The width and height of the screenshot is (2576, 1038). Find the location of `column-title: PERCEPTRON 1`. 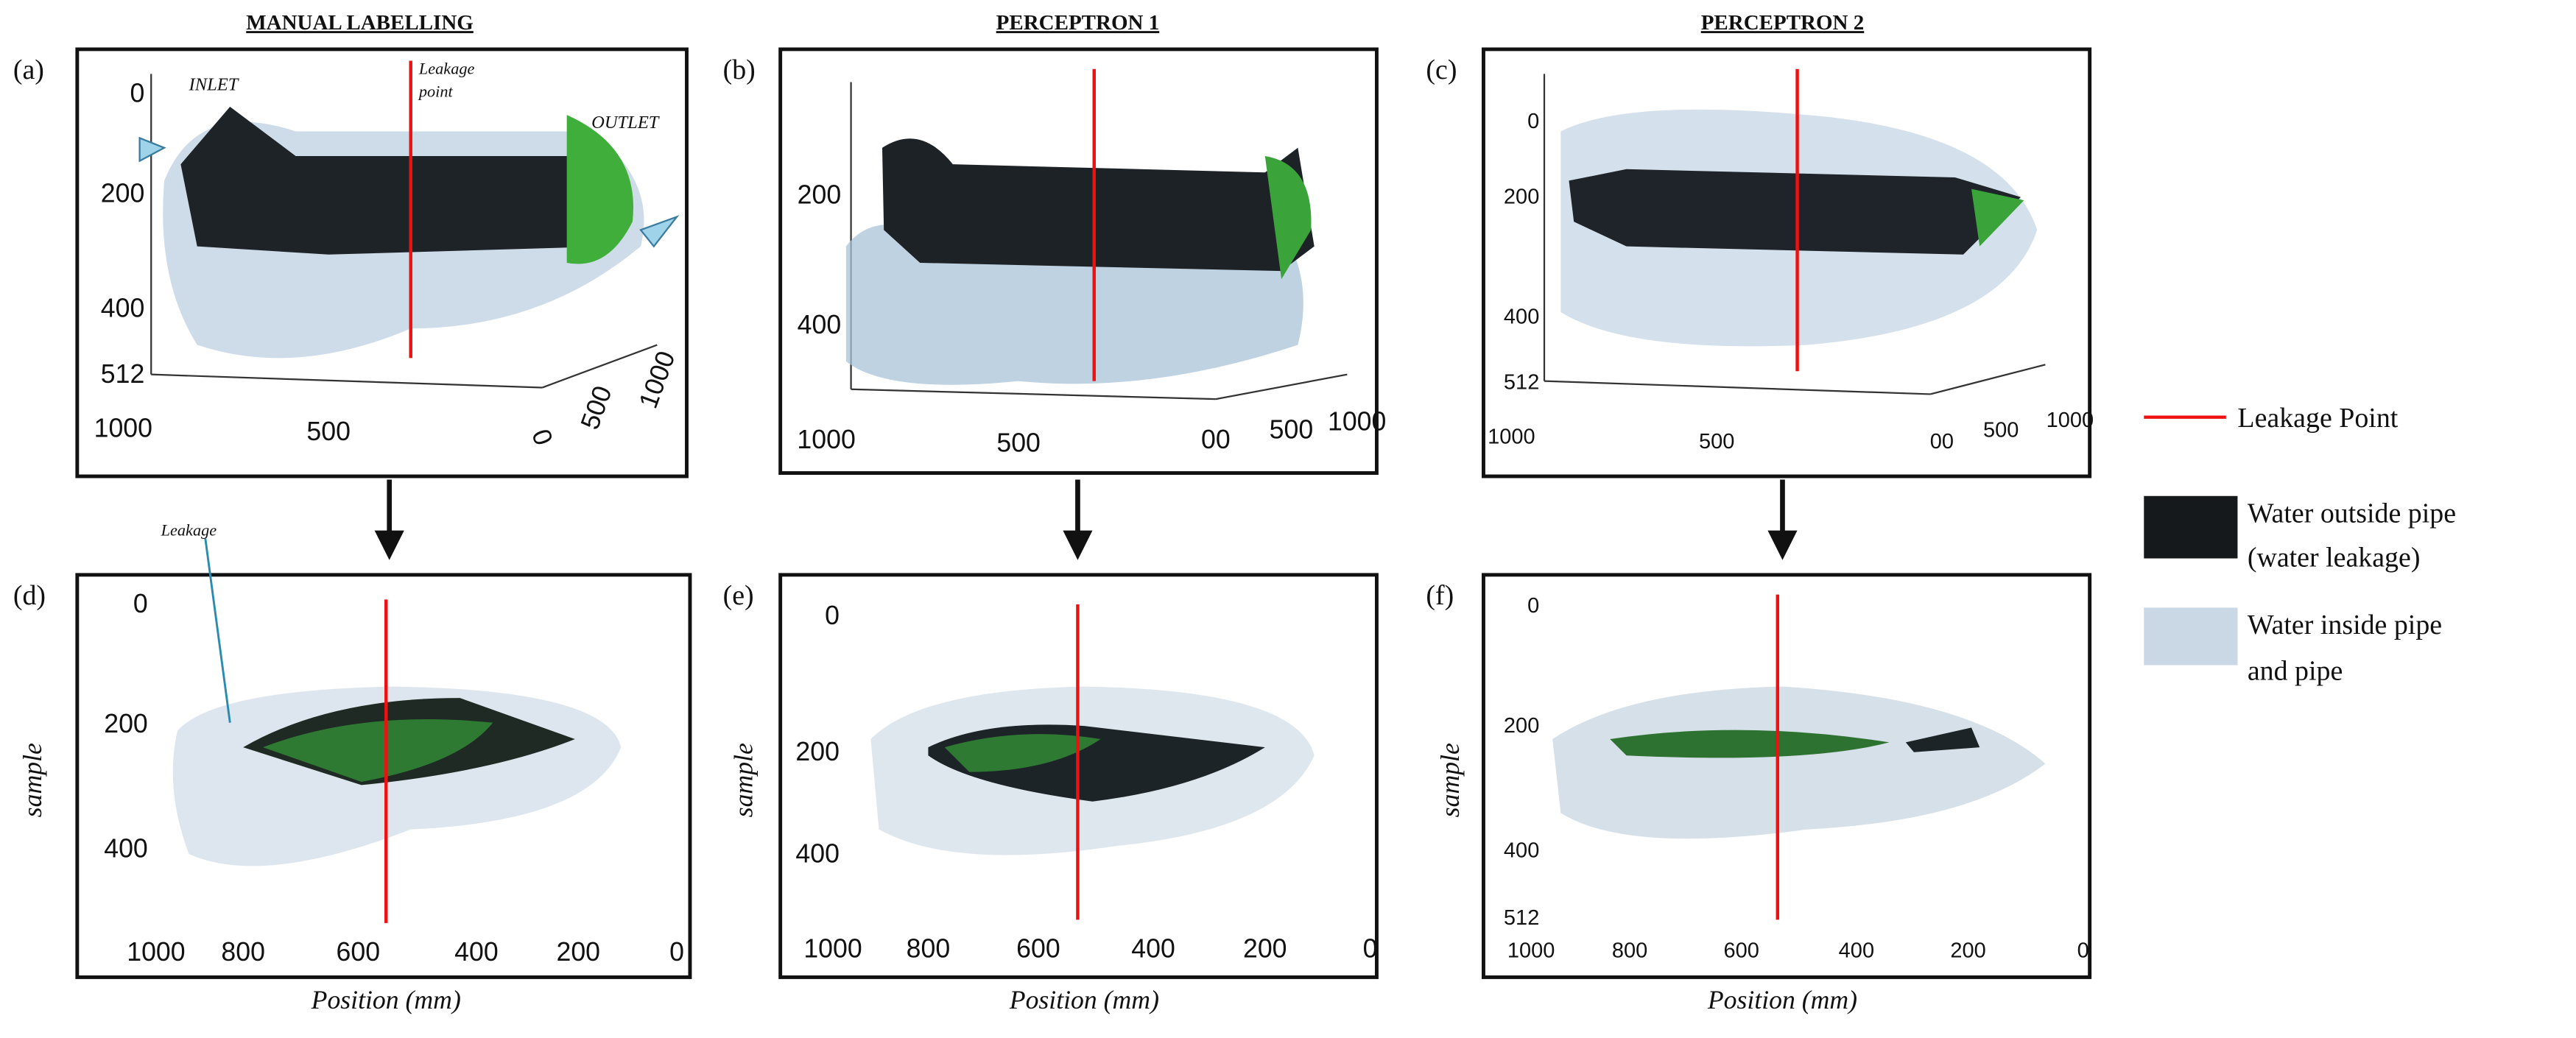

column-title: PERCEPTRON 1 is located at coordinates (1078, 23).